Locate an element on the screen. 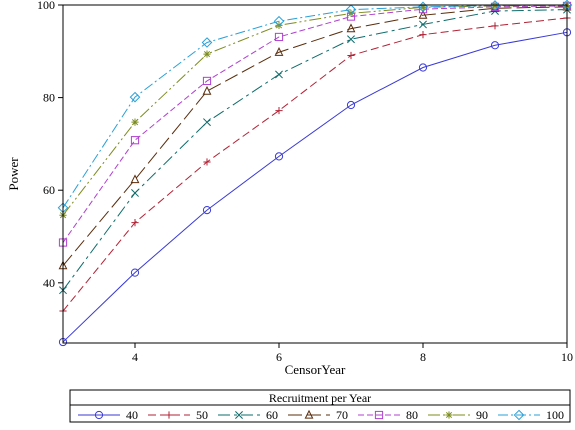 The image size is (575, 430). legend-item-100: 100 is located at coordinates (531, 415).